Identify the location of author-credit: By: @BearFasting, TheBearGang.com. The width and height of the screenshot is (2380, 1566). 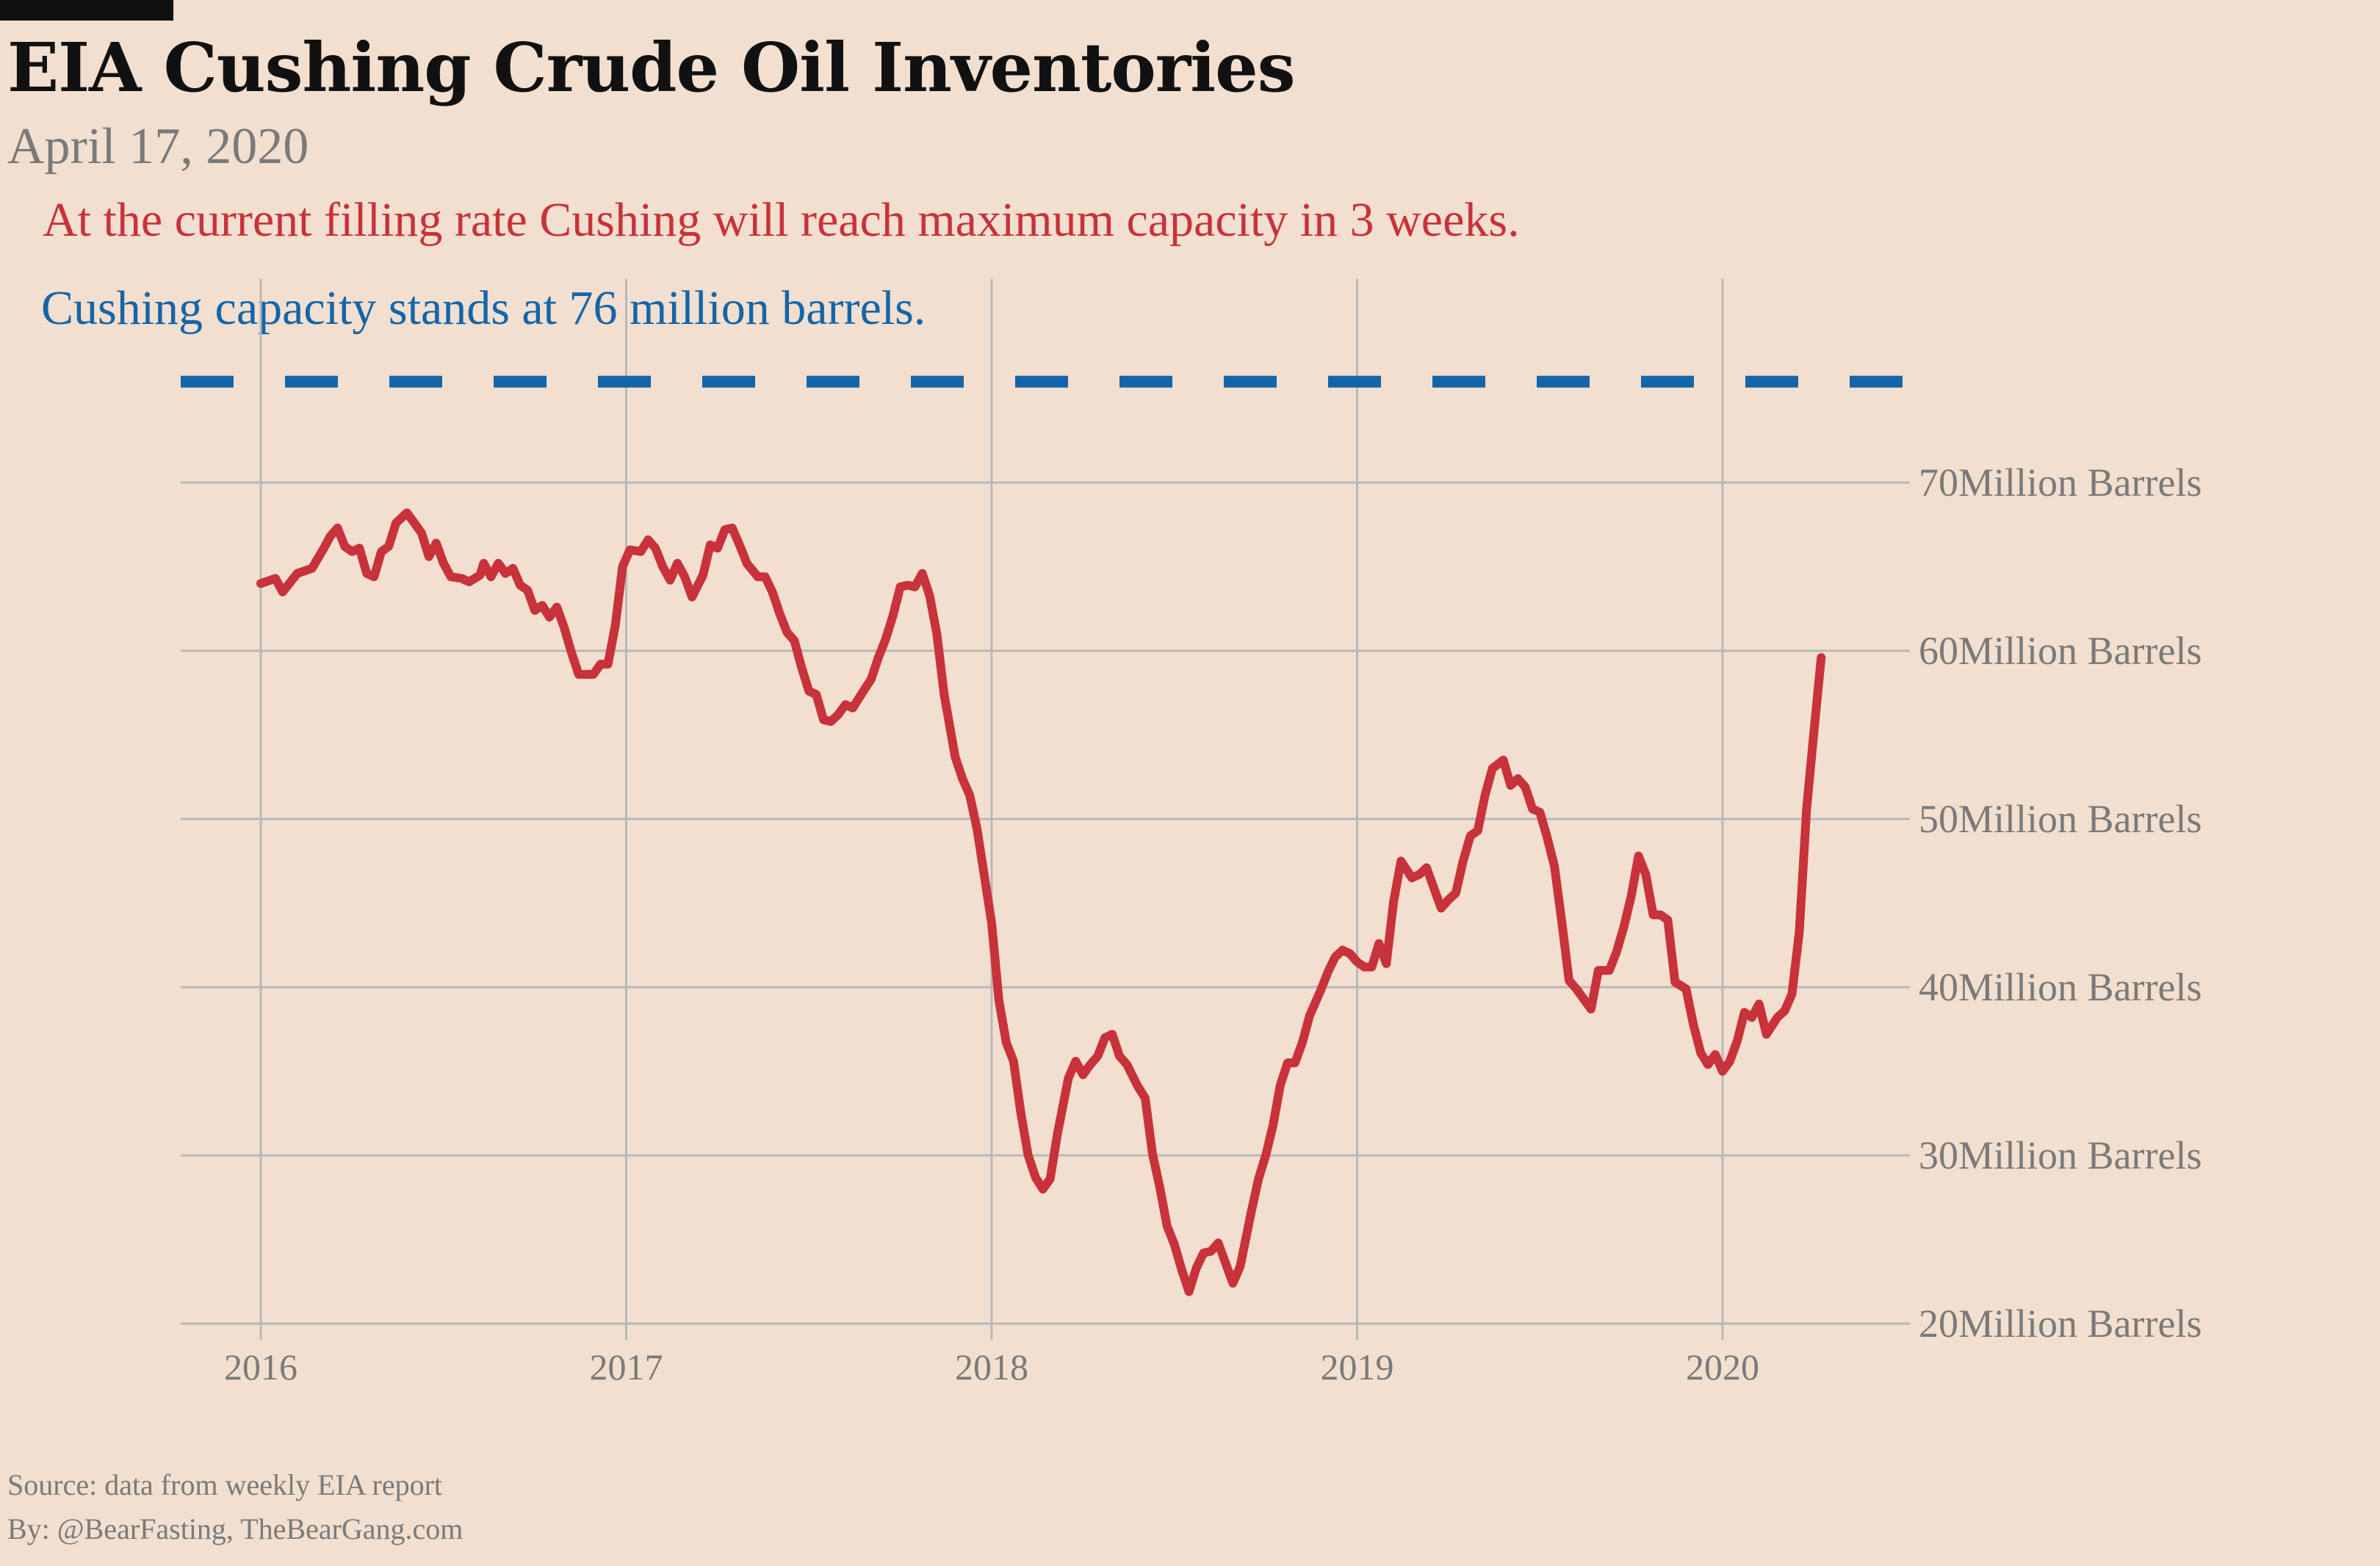
(236, 1529).